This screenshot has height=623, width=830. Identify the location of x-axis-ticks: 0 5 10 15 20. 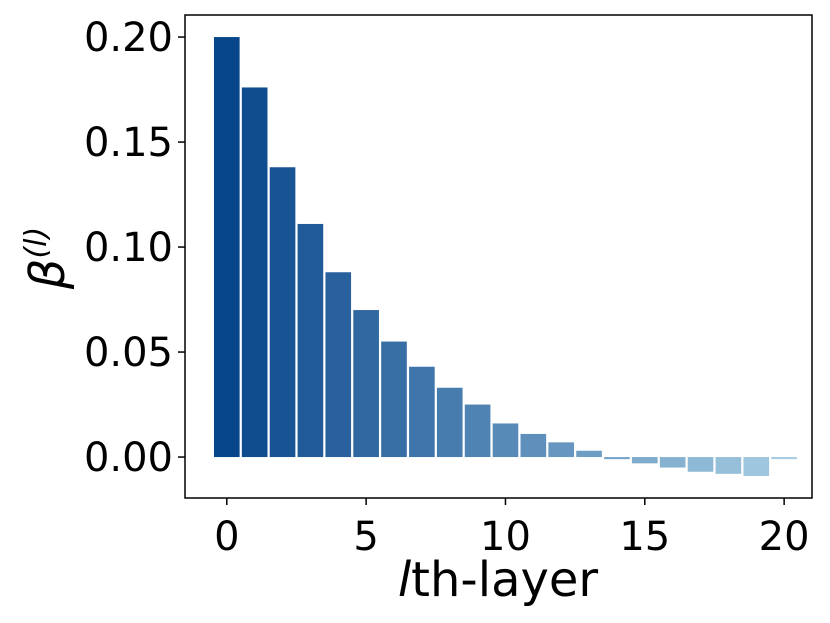
(512, 529).